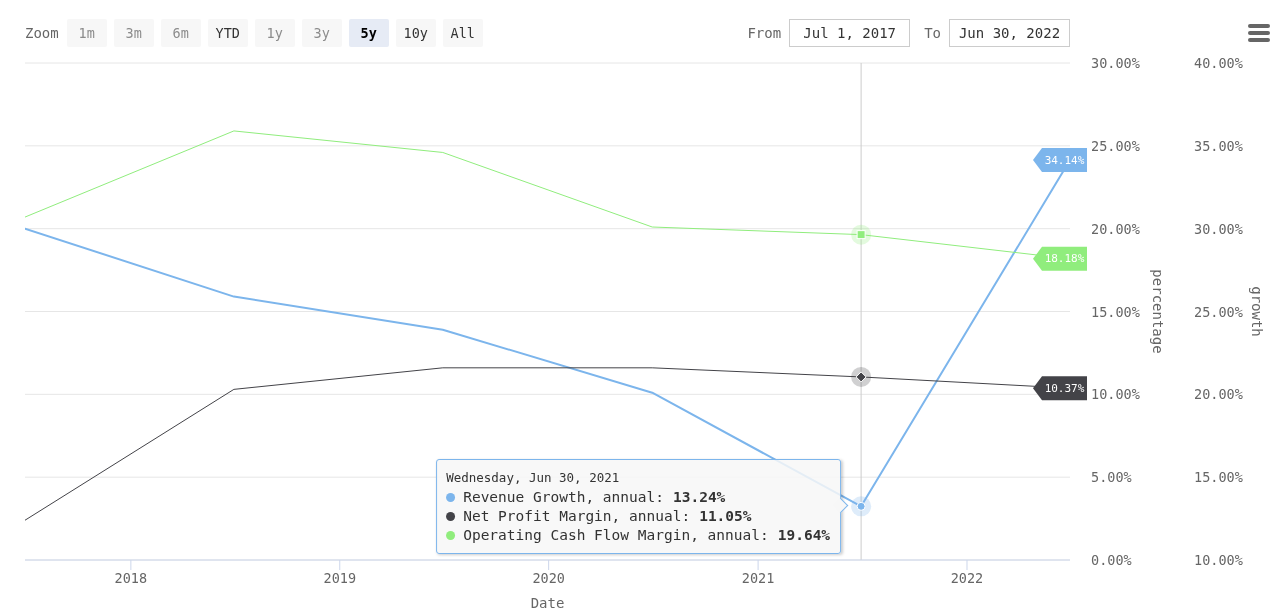  What do you see at coordinates (180, 33) in the screenshot?
I see `range-button: 6m` at bounding box center [180, 33].